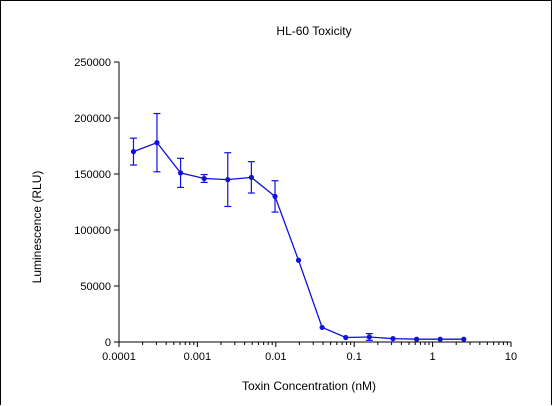 This screenshot has width=552, height=406. What do you see at coordinates (354, 357) in the screenshot?
I see `x-tick-label: 0.1` at bounding box center [354, 357].